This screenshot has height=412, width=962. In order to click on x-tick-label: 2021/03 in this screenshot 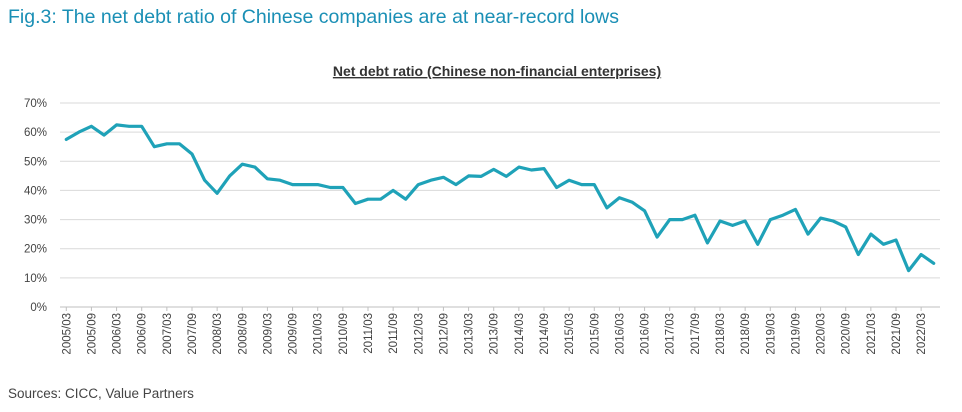, I will do `click(872, 334)`.